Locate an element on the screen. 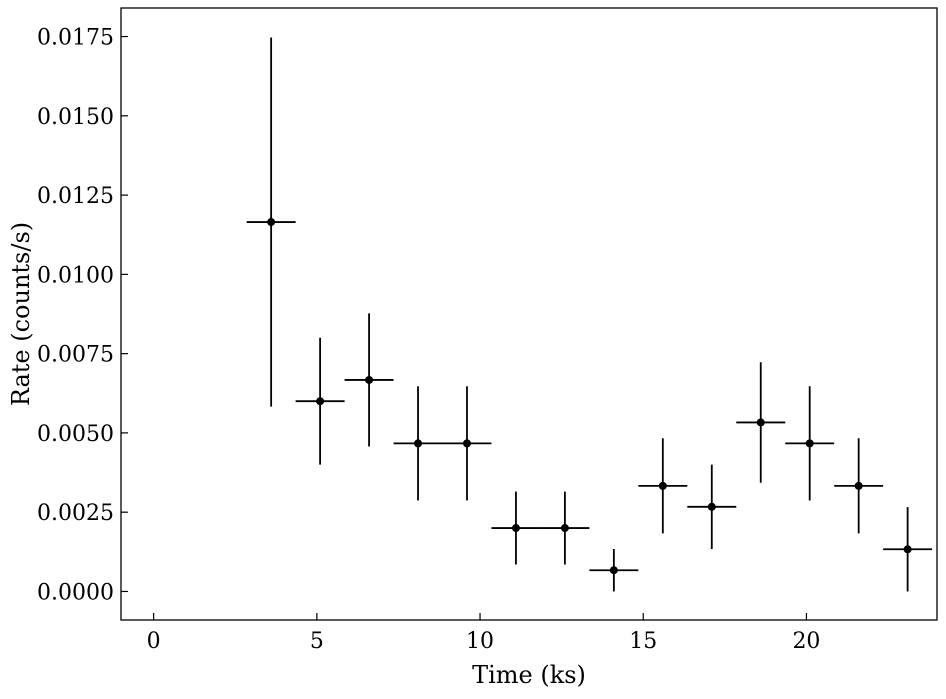 This screenshot has height=699, width=946. y-tick-label: 0.0025 is located at coordinates (75, 513).